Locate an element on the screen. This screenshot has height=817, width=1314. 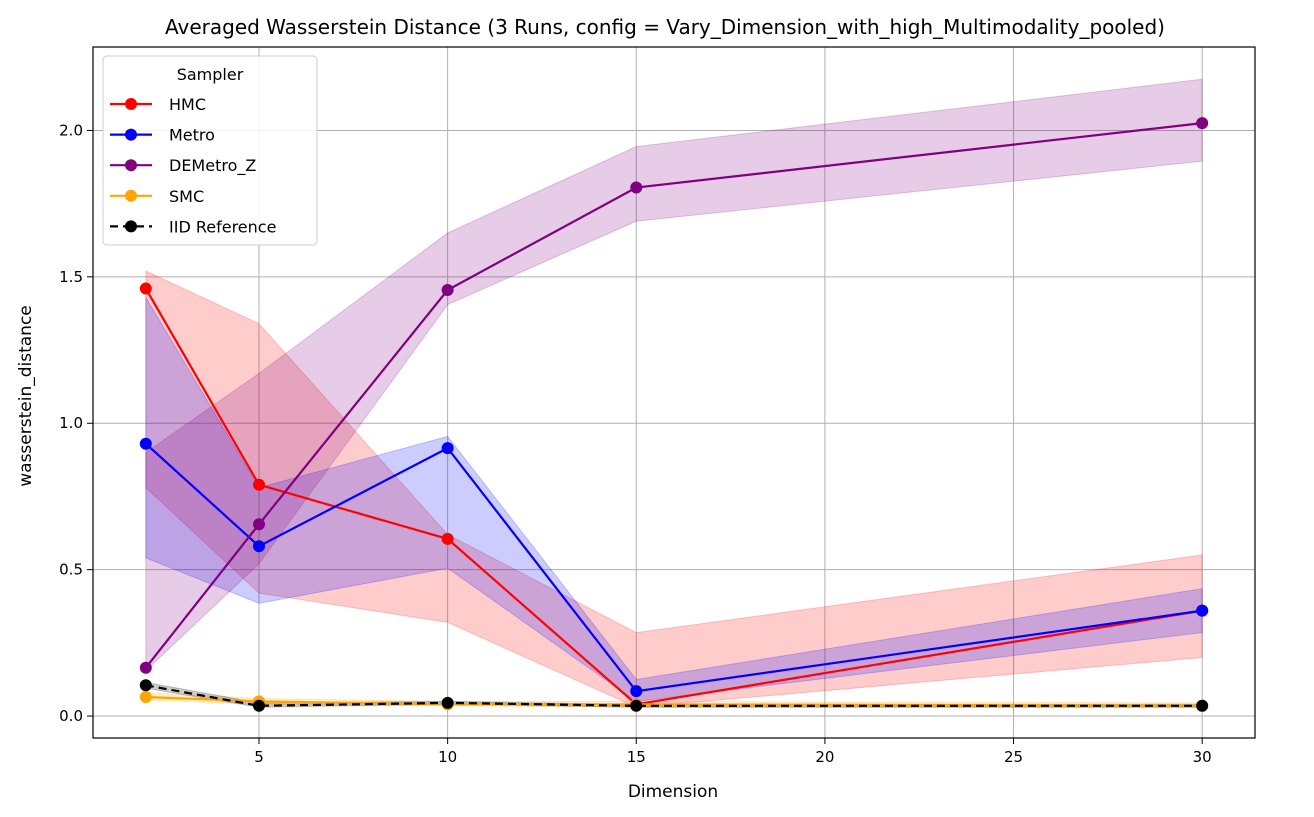
x-axis-ticks: 5 10 15 20 25 30 is located at coordinates (733, 752).